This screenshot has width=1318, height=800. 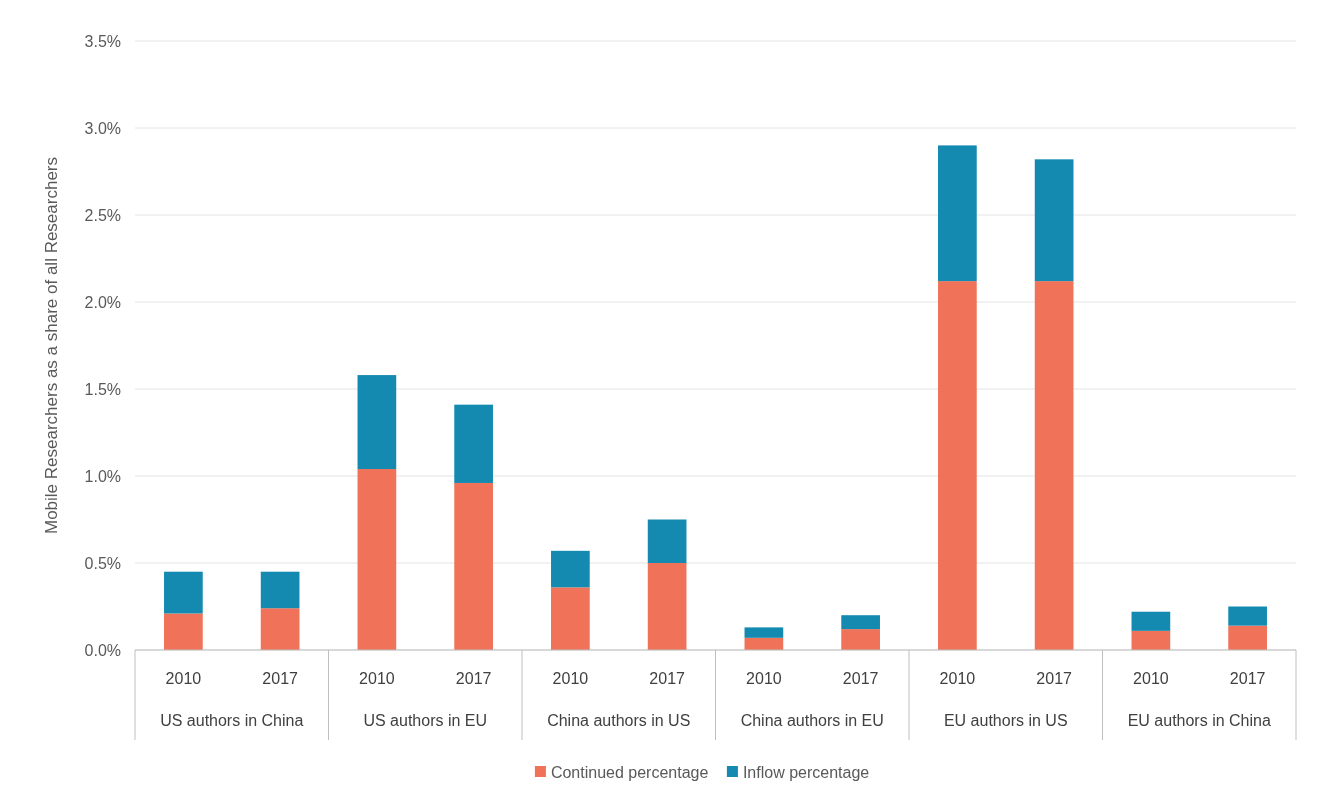 I want to click on text: US authors in China, so click(x=232, y=720).